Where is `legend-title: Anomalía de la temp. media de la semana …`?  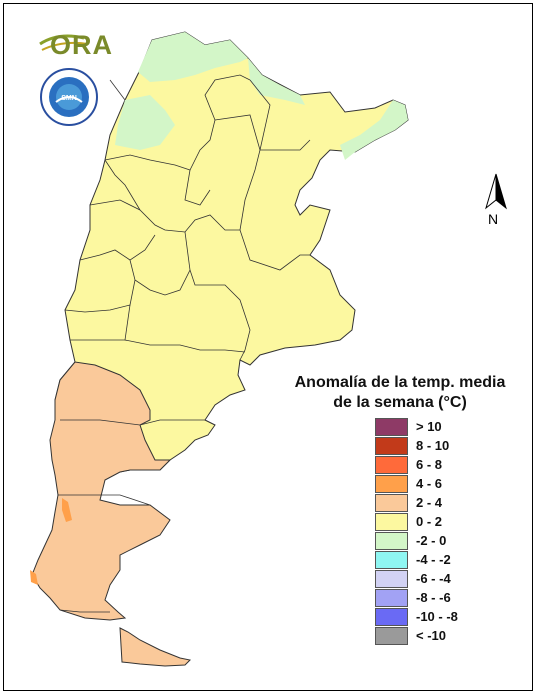
legend-title: Anomalía de la temp. media de la semana … is located at coordinates (400, 393).